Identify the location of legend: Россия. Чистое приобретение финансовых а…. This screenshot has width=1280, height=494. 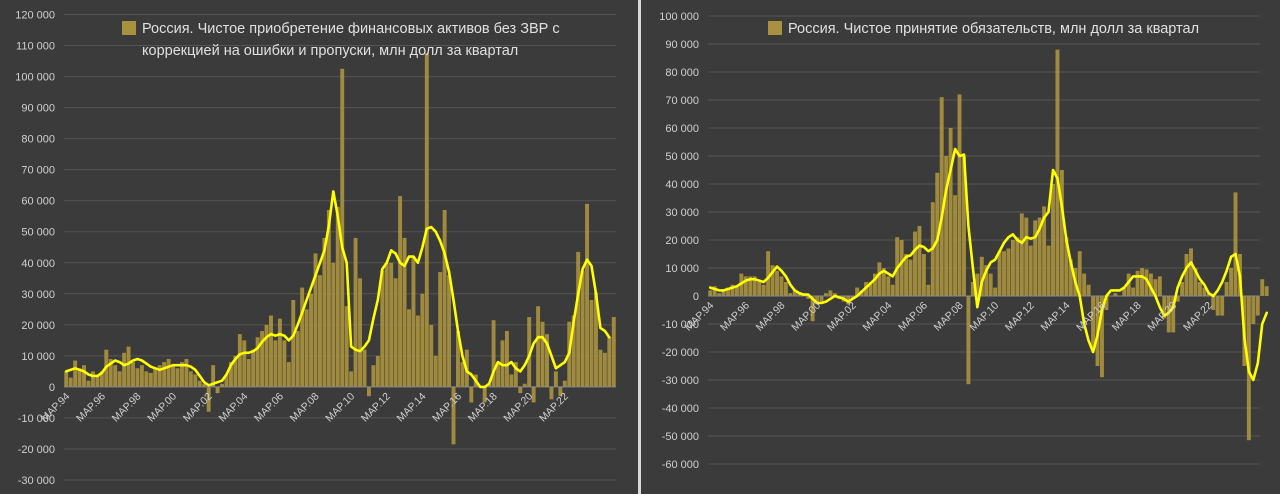
(341, 40).